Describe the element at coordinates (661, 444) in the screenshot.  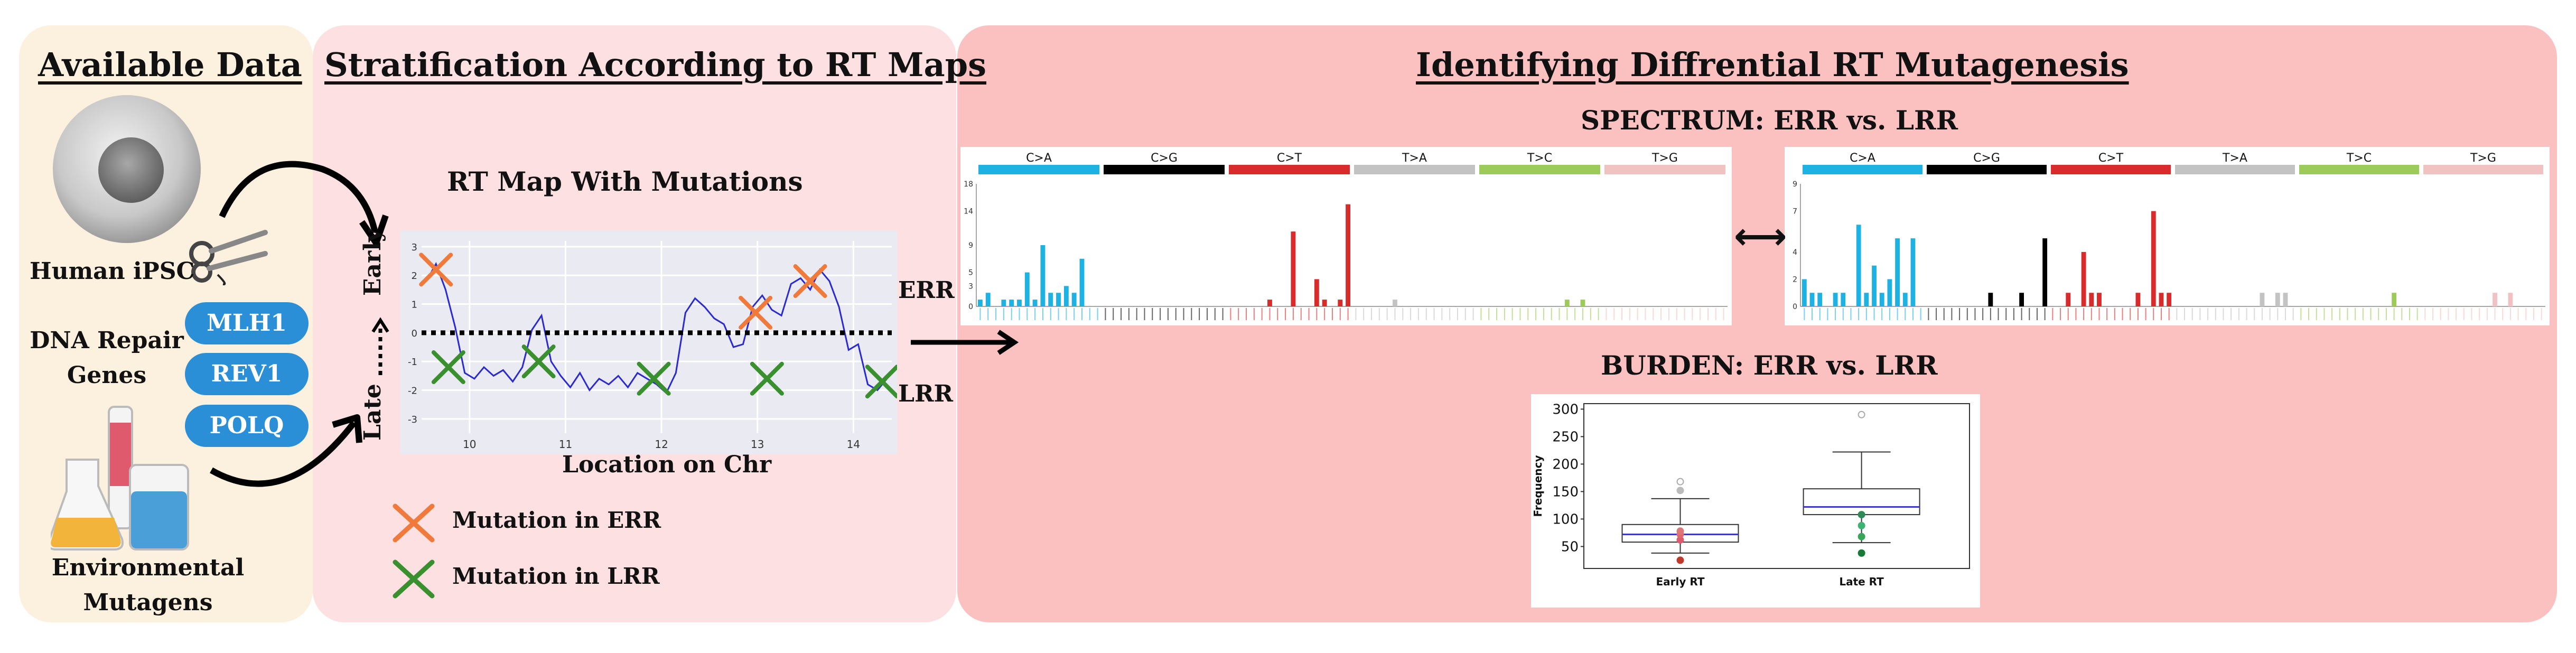
I see `rt-x-tick: 12` at that location.